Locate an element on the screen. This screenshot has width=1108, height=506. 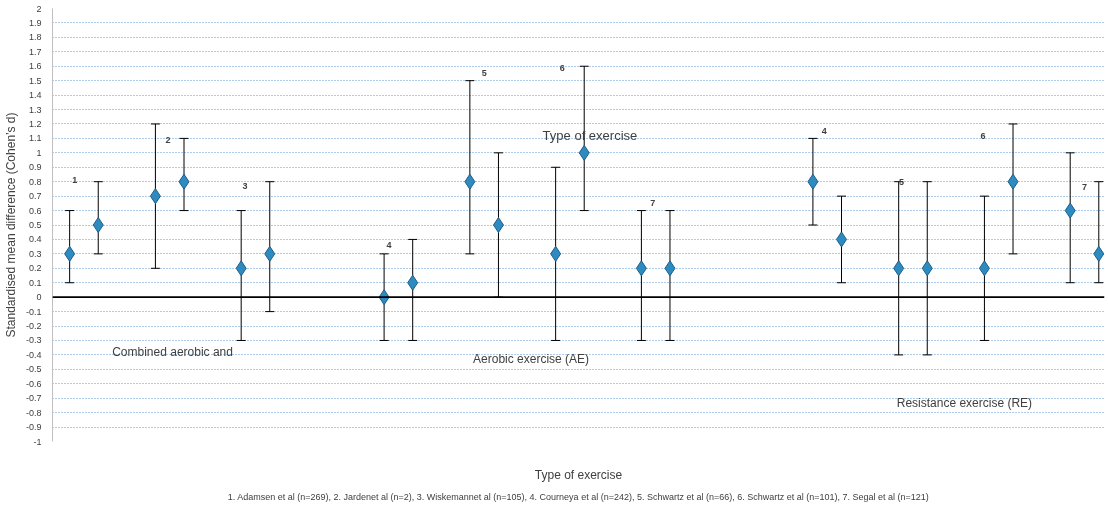
y-tick-label: 0.3 is located at coordinates (35, 253).